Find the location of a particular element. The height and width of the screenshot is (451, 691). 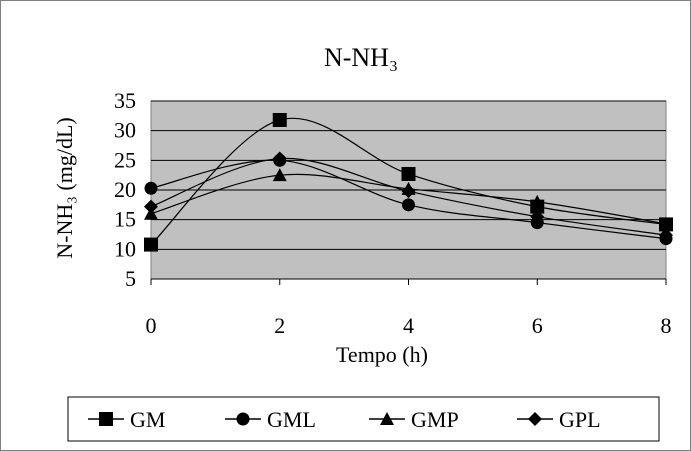

x-axis-ticks: 0 2 4 6 8 is located at coordinates (409, 308).